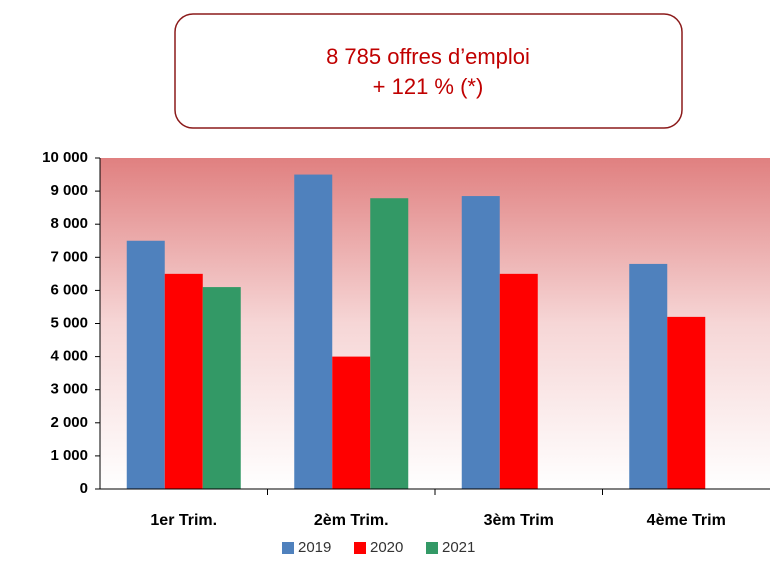 The width and height of the screenshot is (780, 577). What do you see at coordinates (84, 488) in the screenshot?
I see `y-tick-label: 0` at bounding box center [84, 488].